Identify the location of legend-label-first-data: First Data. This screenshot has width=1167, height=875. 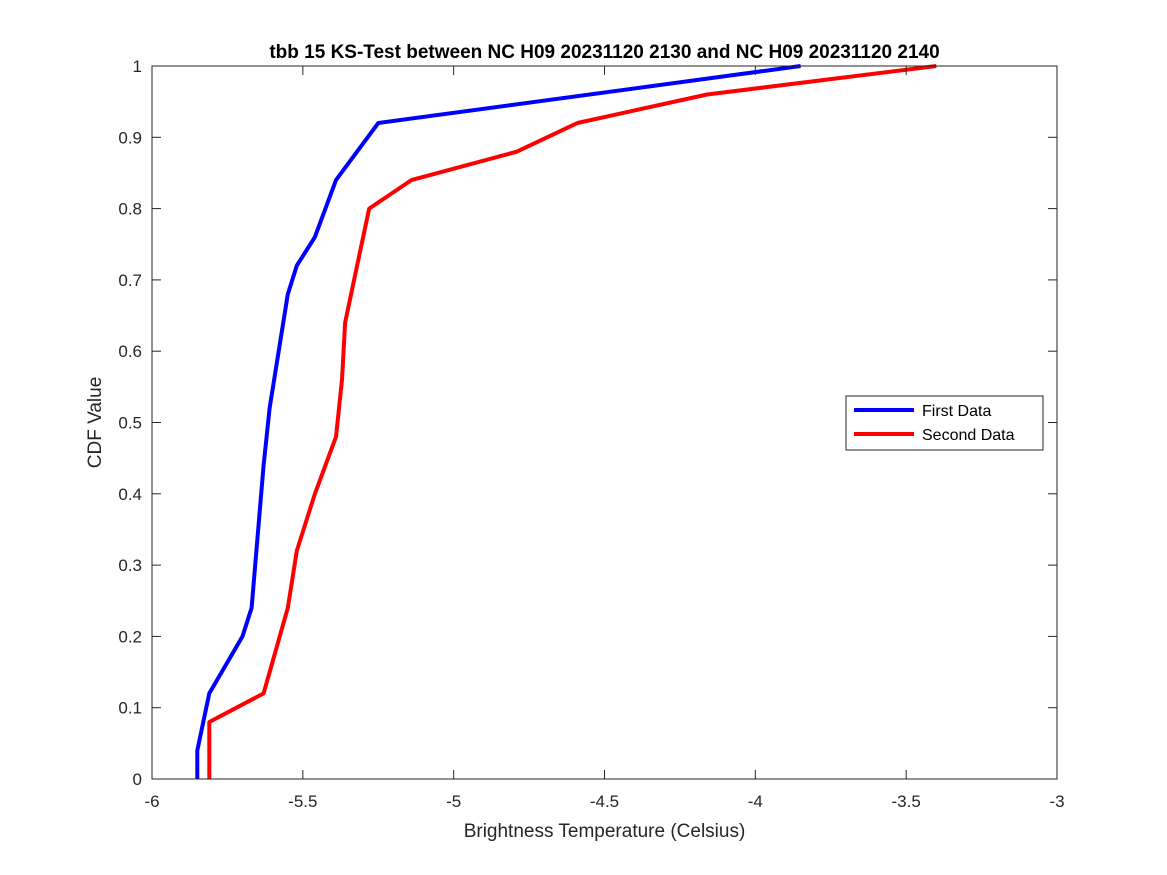
(956, 411).